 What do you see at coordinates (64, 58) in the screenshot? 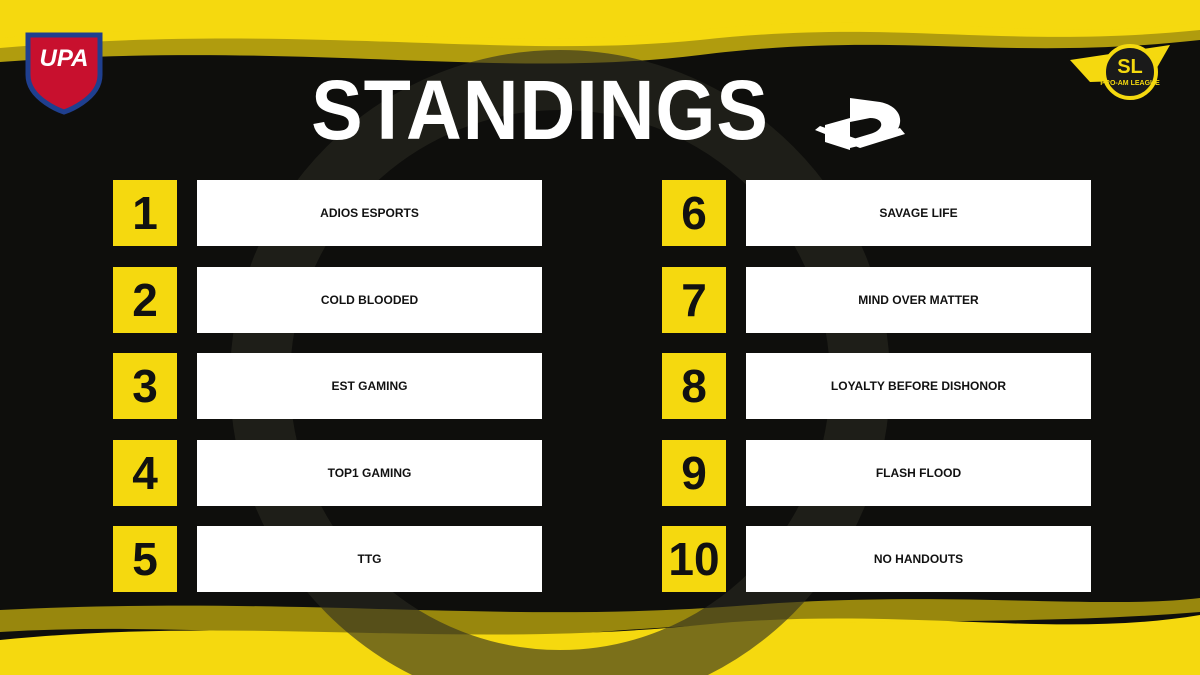
I see `left-logo: UPA` at bounding box center [64, 58].